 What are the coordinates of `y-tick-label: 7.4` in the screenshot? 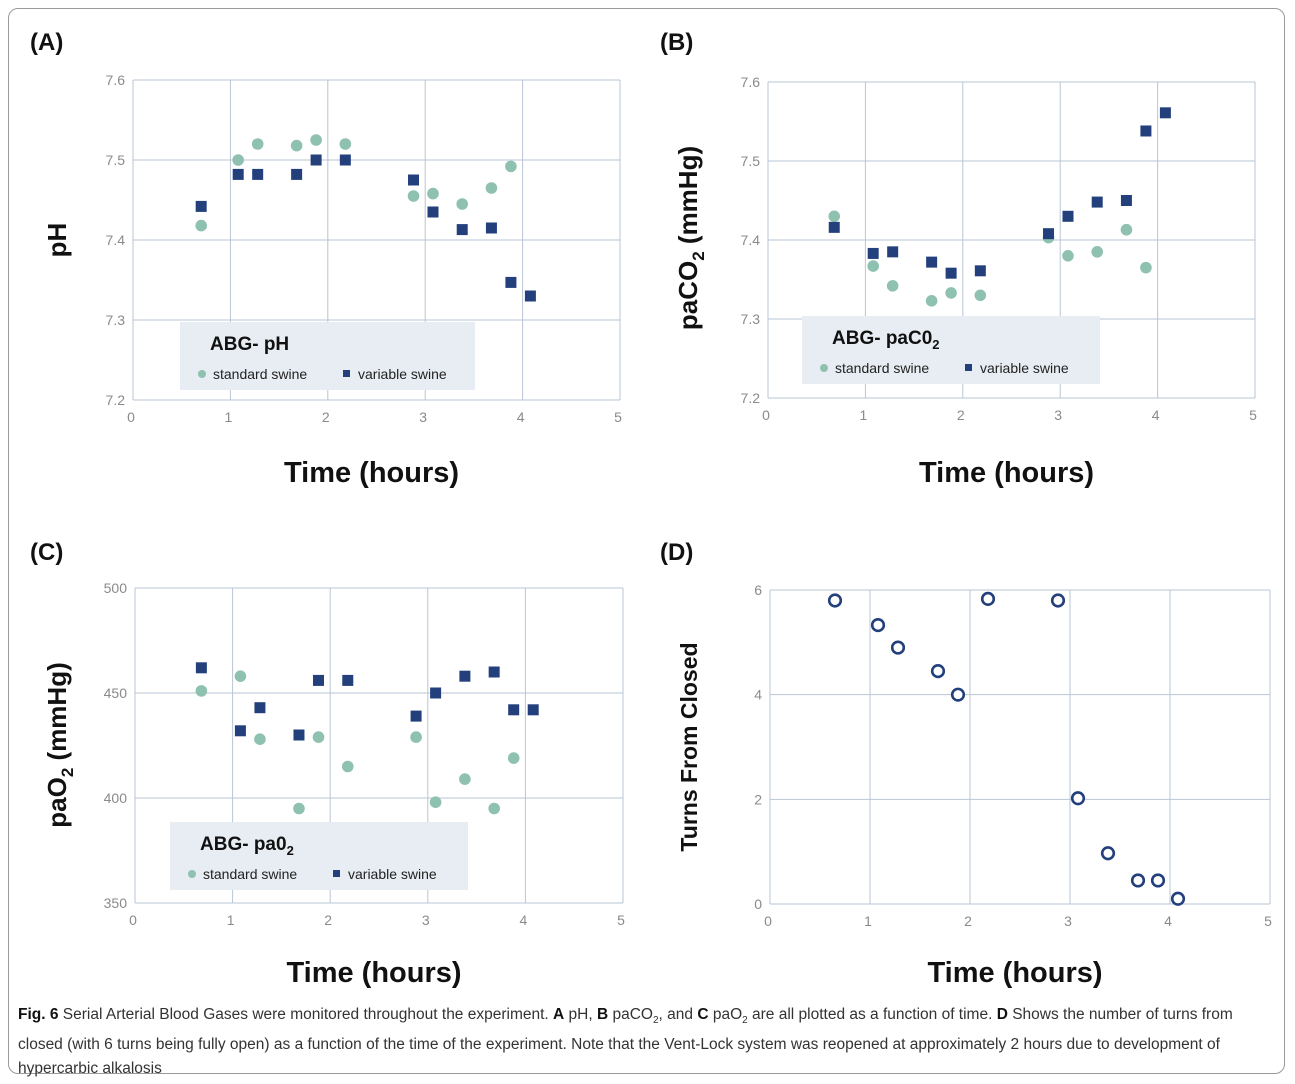 It's located at (751, 240).